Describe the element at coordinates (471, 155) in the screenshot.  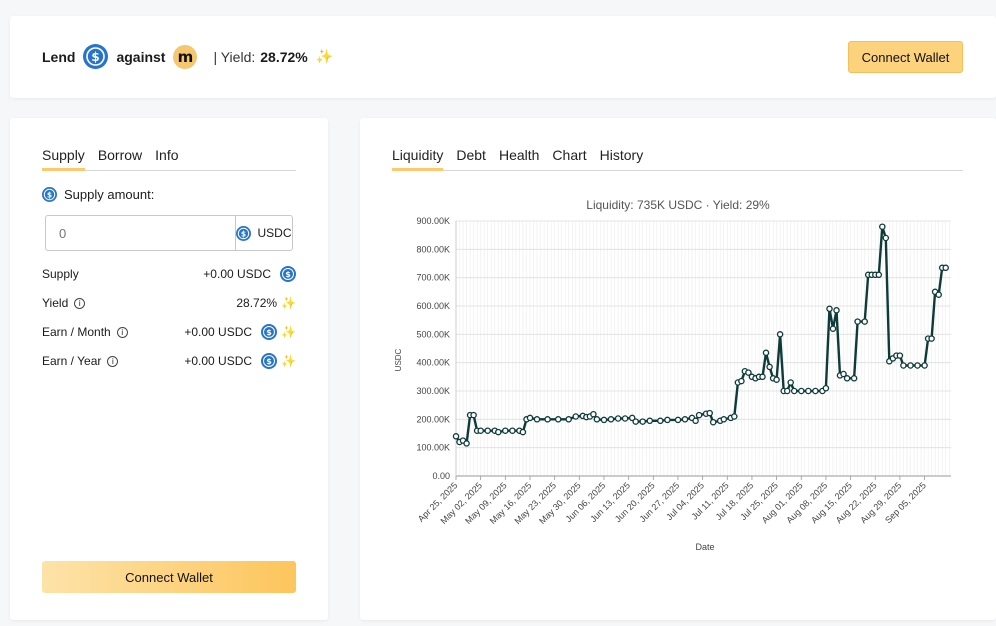
I see `tab-debt: Debt` at that location.